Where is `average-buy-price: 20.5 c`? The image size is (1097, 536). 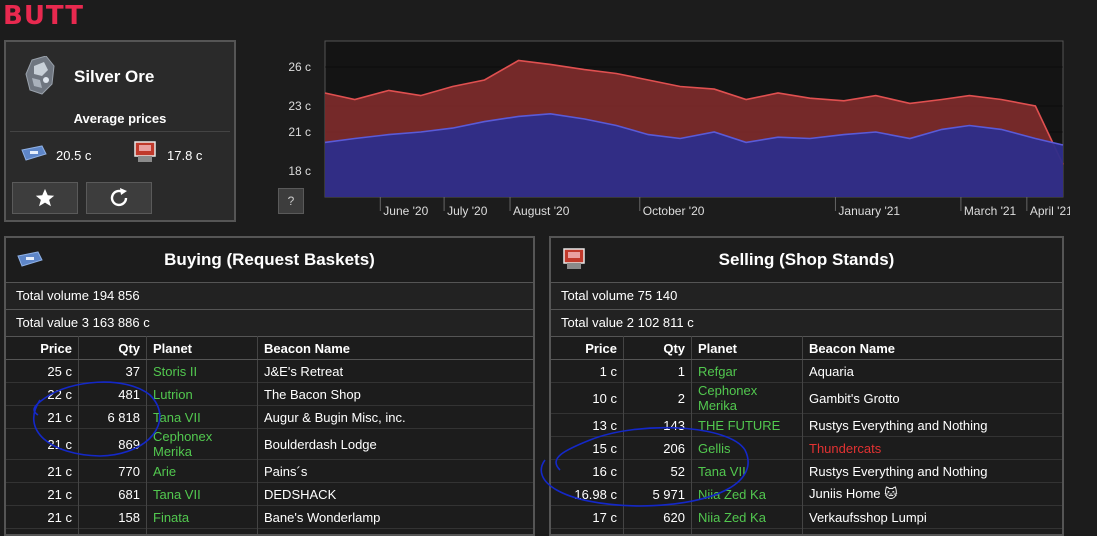 average-buy-price: 20.5 c is located at coordinates (73, 155).